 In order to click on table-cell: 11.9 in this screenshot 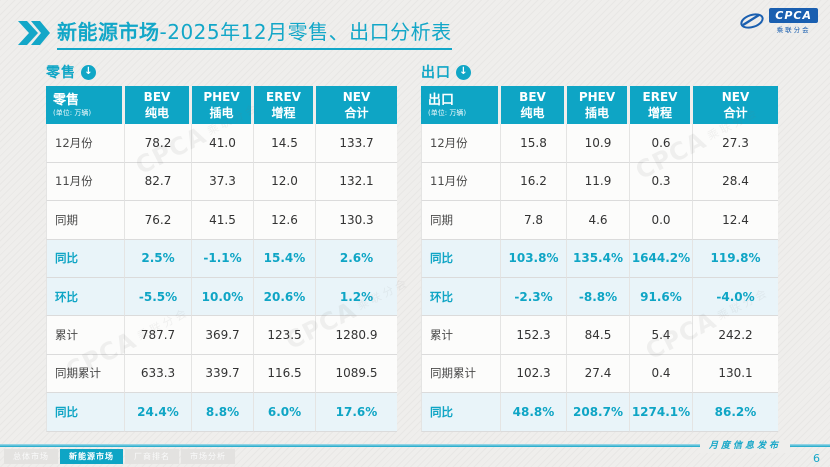, I will do `click(598, 182)`.